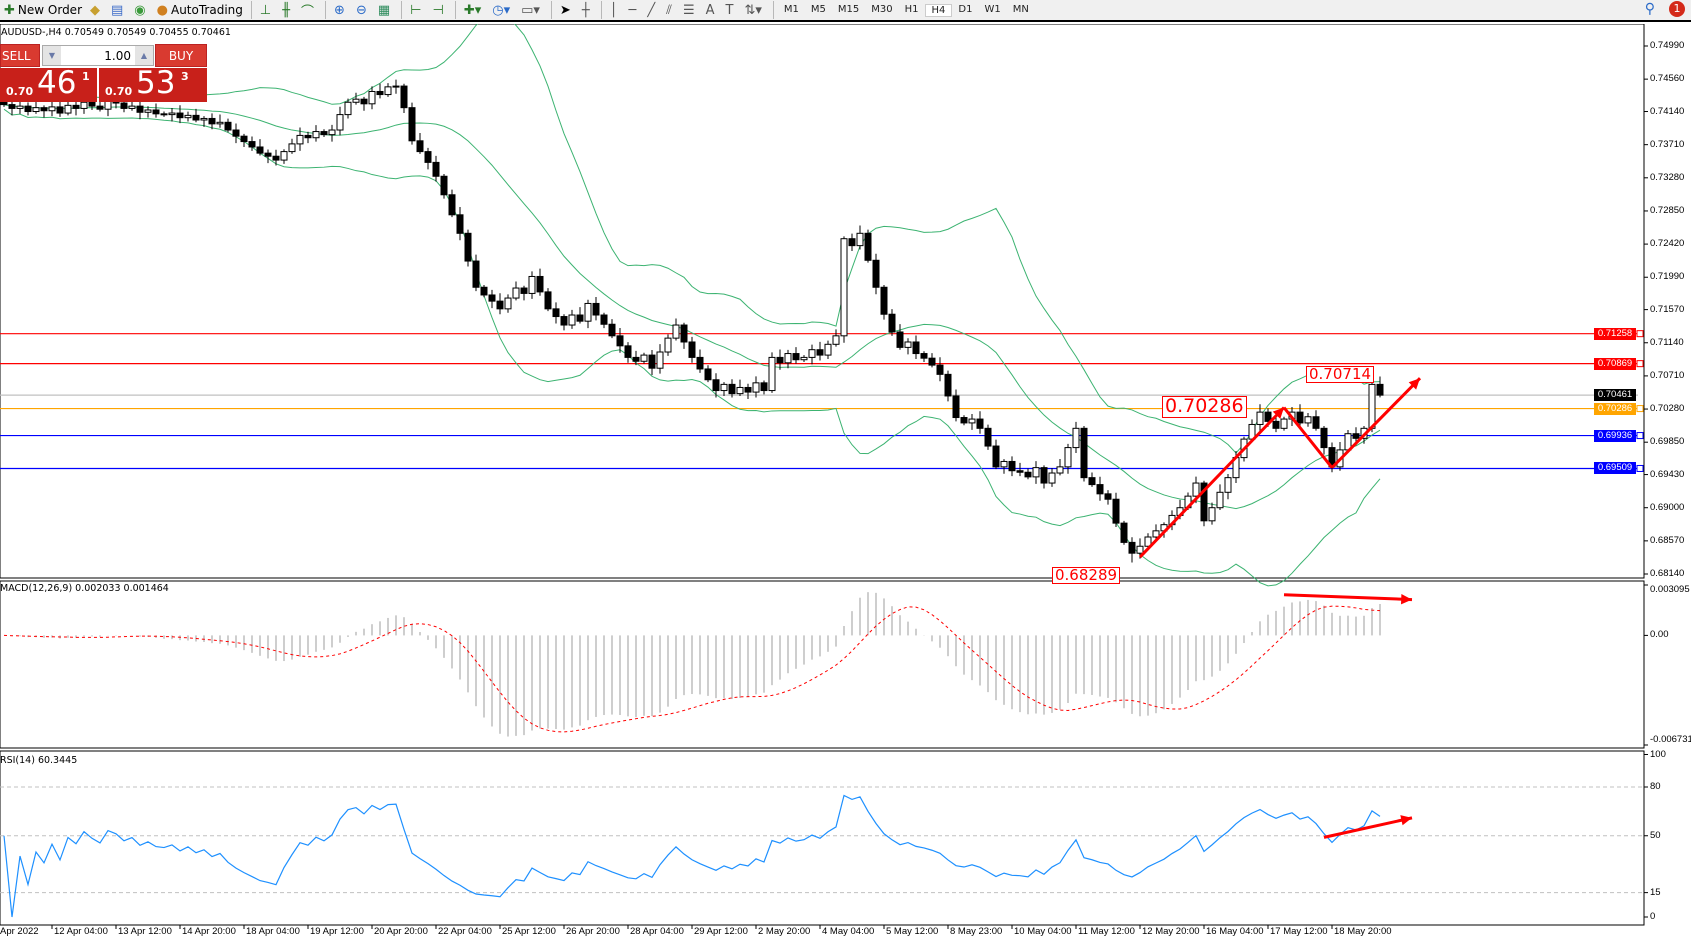  I want to click on bar-chart-icon: ⊥, so click(265, 10).